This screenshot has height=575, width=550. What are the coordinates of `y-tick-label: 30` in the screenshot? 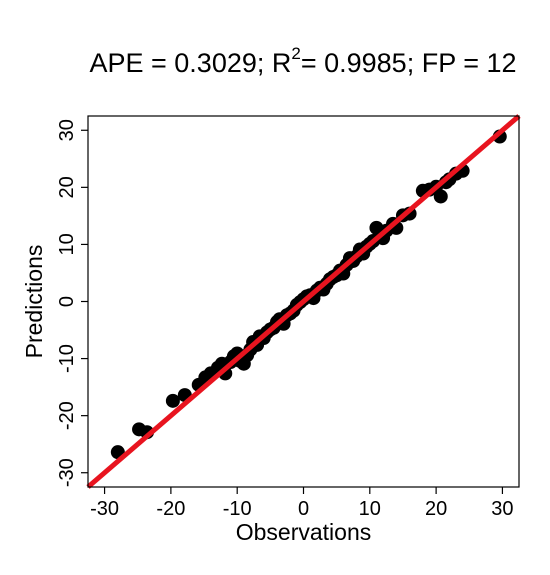 It's located at (67, 130).